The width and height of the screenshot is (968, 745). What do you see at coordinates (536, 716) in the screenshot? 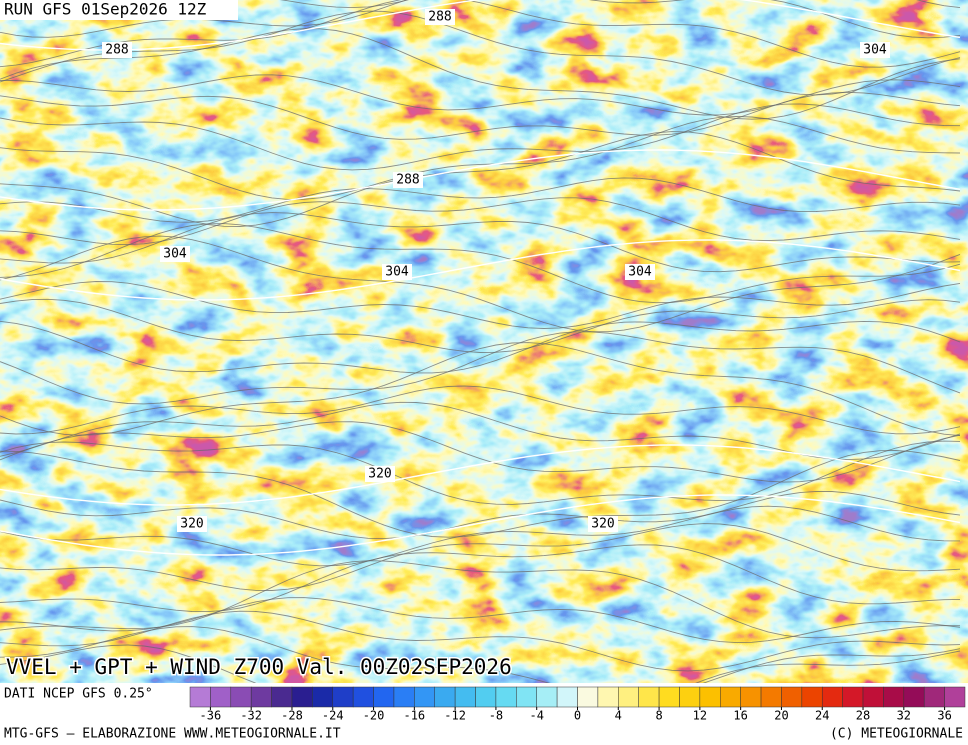
I see `tick-label: -4` at bounding box center [536, 716].